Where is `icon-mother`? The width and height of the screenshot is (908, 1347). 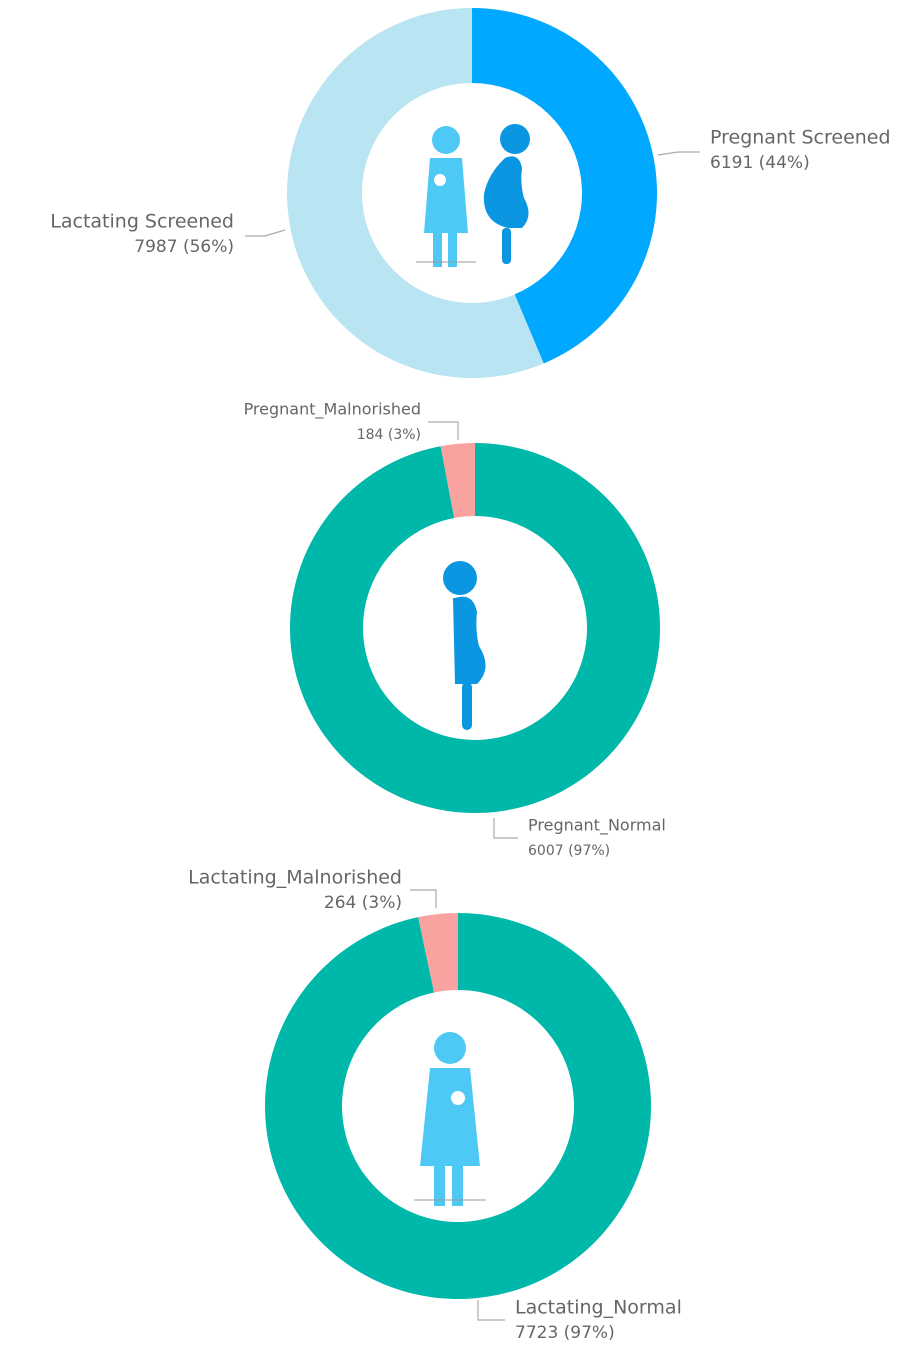
icon-mother is located at coordinates (450, 1119).